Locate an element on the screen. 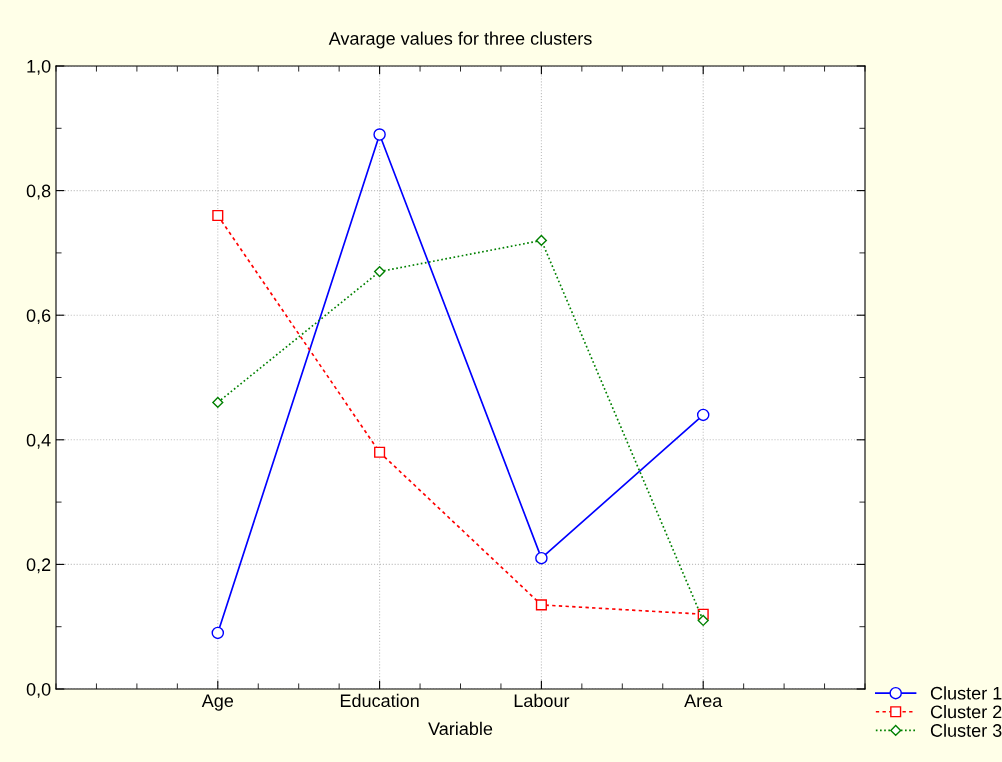 This screenshot has width=1002, height=762. y-tick-label: 0,4 is located at coordinates (38, 441).